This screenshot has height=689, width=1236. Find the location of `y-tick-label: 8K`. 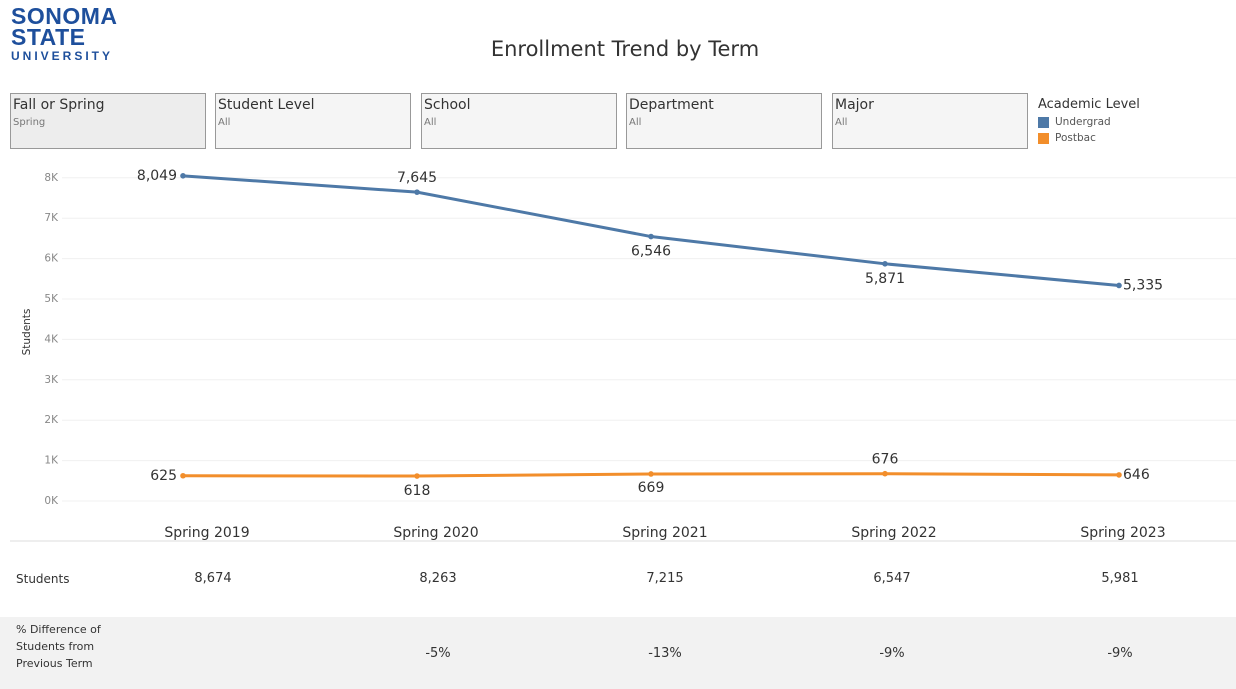

y-tick-label: 8K is located at coordinates (51, 178).